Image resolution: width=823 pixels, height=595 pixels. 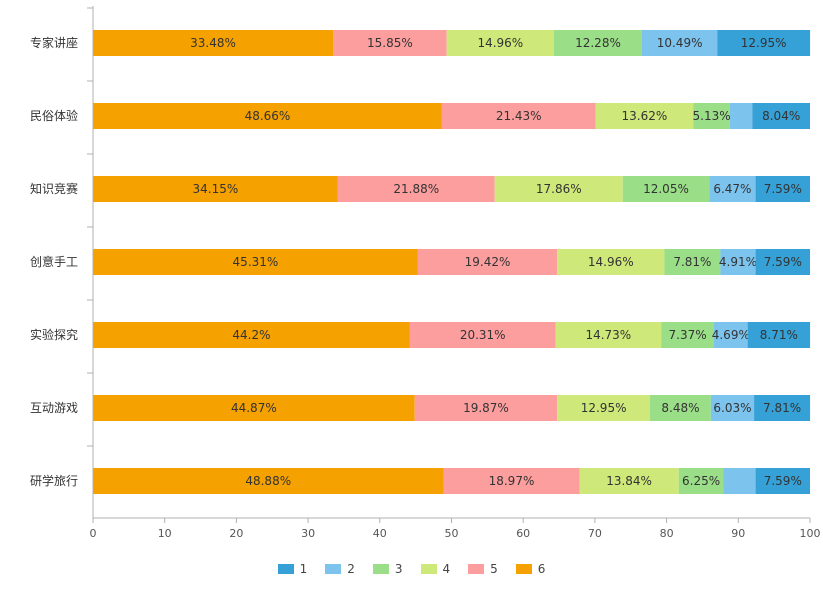 What do you see at coordinates (390, 43) in the screenshot?
I see `data-label: 15.85%` at bounding box center [390, 43].